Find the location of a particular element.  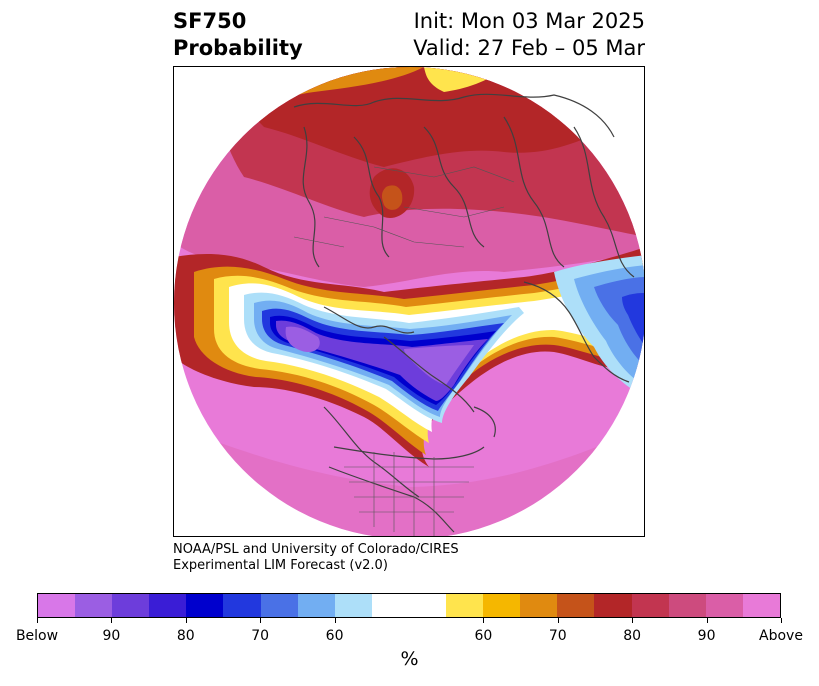

map-title: SF750 Probability is located at coordinates (238, 35).